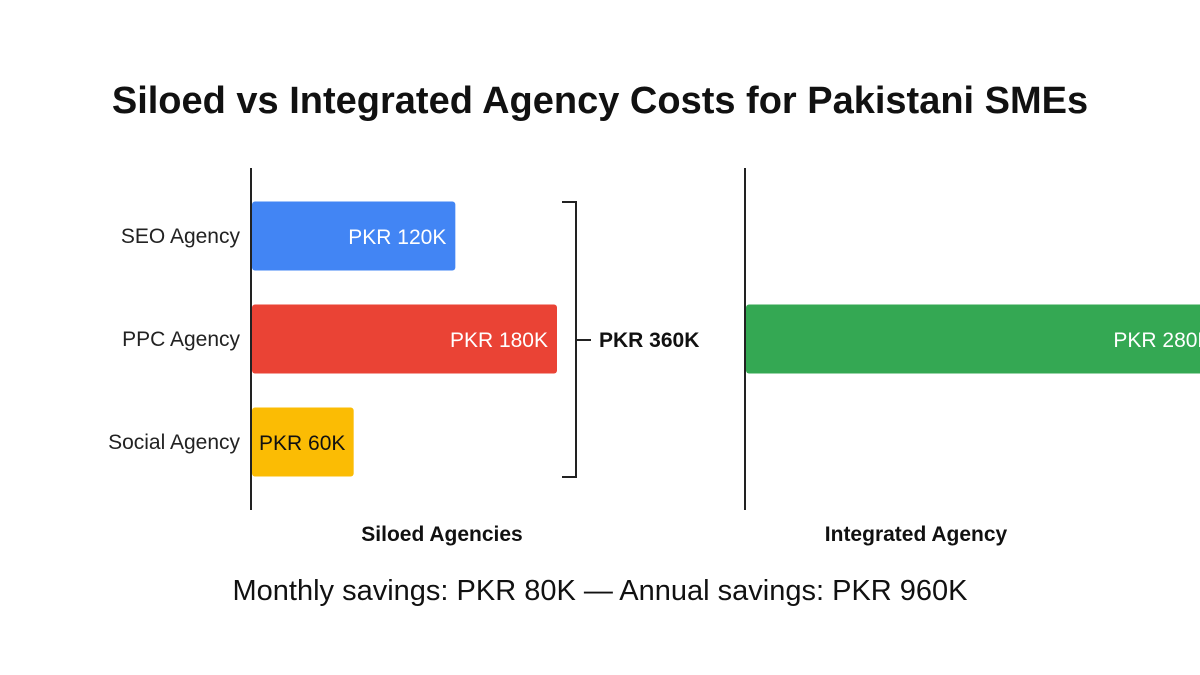 Image resolution: width=1200 pixels, height=675 pixels. I want to click on category-label-ppc-agency: PPC Agency, so click(181, 339).